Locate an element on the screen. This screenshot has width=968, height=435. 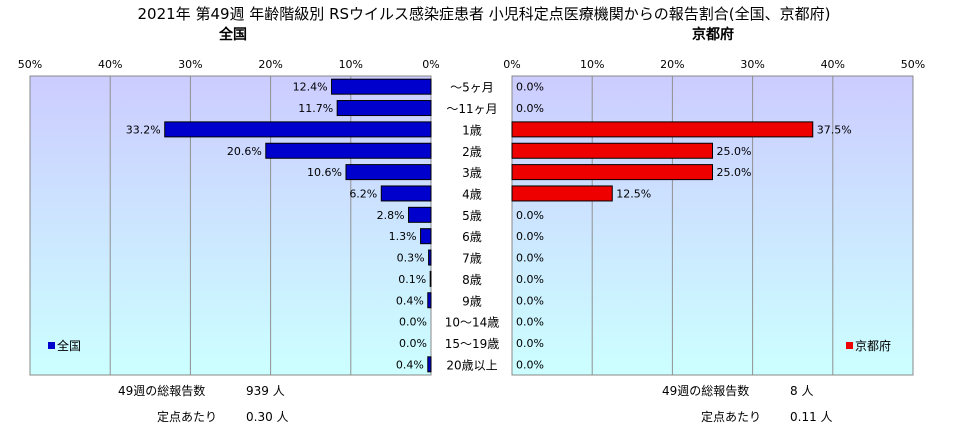
national-tick-label: 20% is located at coordinates (270, 64).